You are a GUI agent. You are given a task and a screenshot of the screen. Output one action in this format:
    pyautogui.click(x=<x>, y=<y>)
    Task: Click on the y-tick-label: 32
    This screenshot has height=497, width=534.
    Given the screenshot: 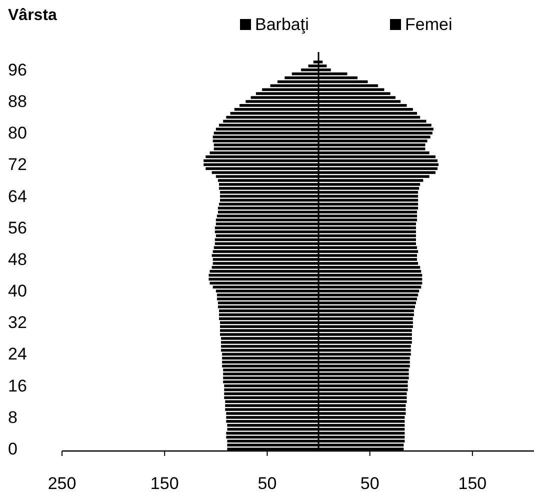 What is the action you would take?
    pyautogui.click(x=17, y=322)
    